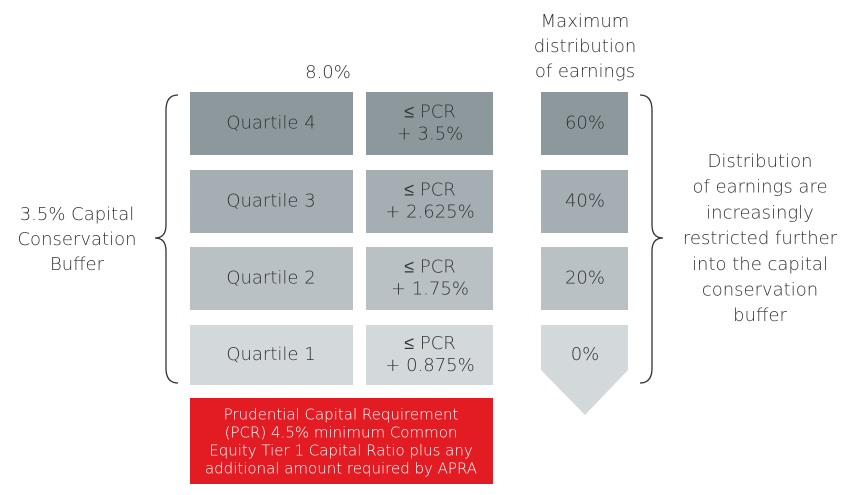 This screenshot has width=846, height=495. I want to click on header-line: distribution, so click(585, 46).